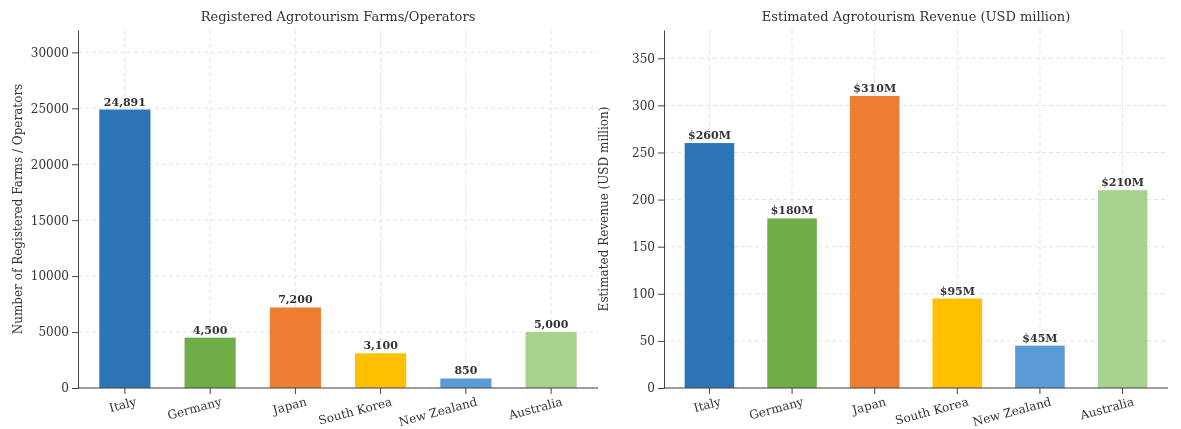  Describe the element at coordinates (1040, 338) in the screenshot. I see `data-label: $45M` at that location.